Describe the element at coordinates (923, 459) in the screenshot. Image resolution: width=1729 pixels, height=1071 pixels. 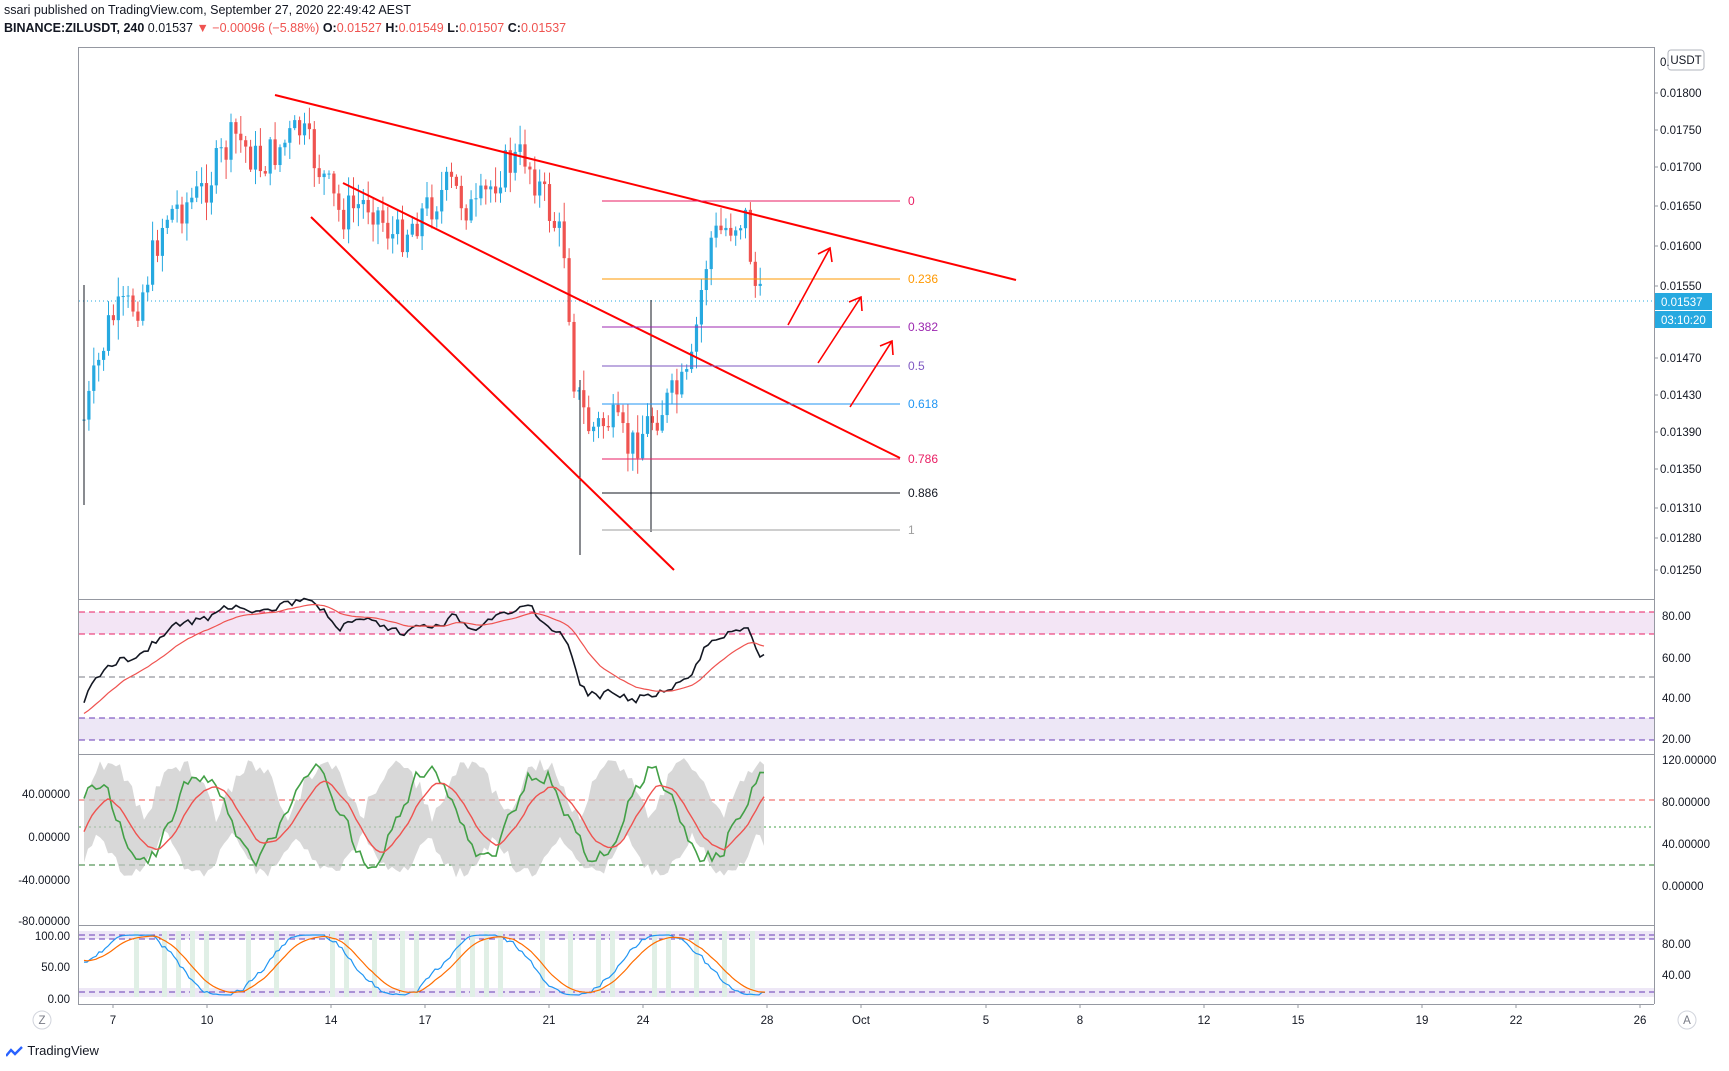
I see `fib-level-label: 0.786` at that location.